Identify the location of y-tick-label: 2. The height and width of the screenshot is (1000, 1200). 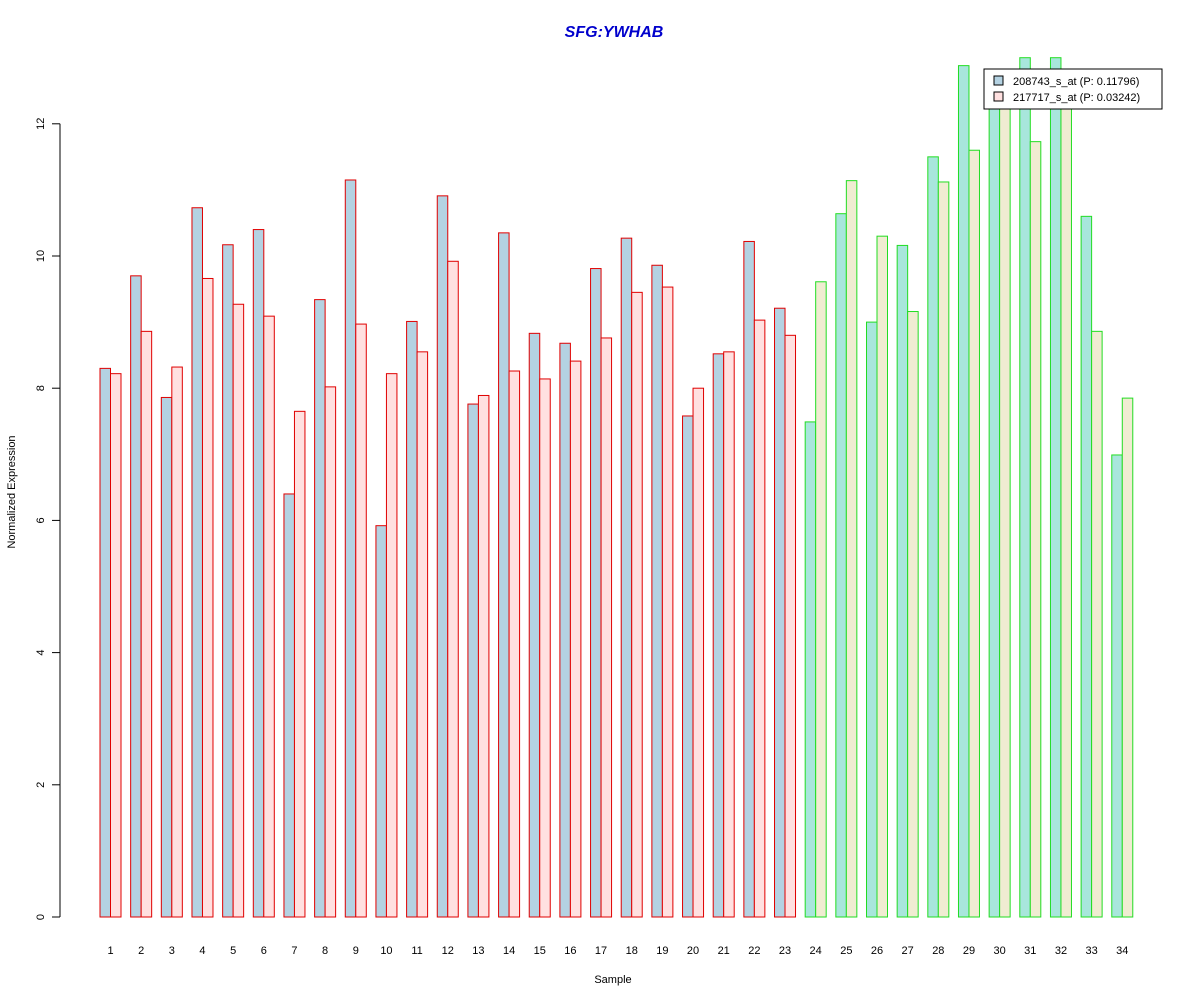
(41, 785).